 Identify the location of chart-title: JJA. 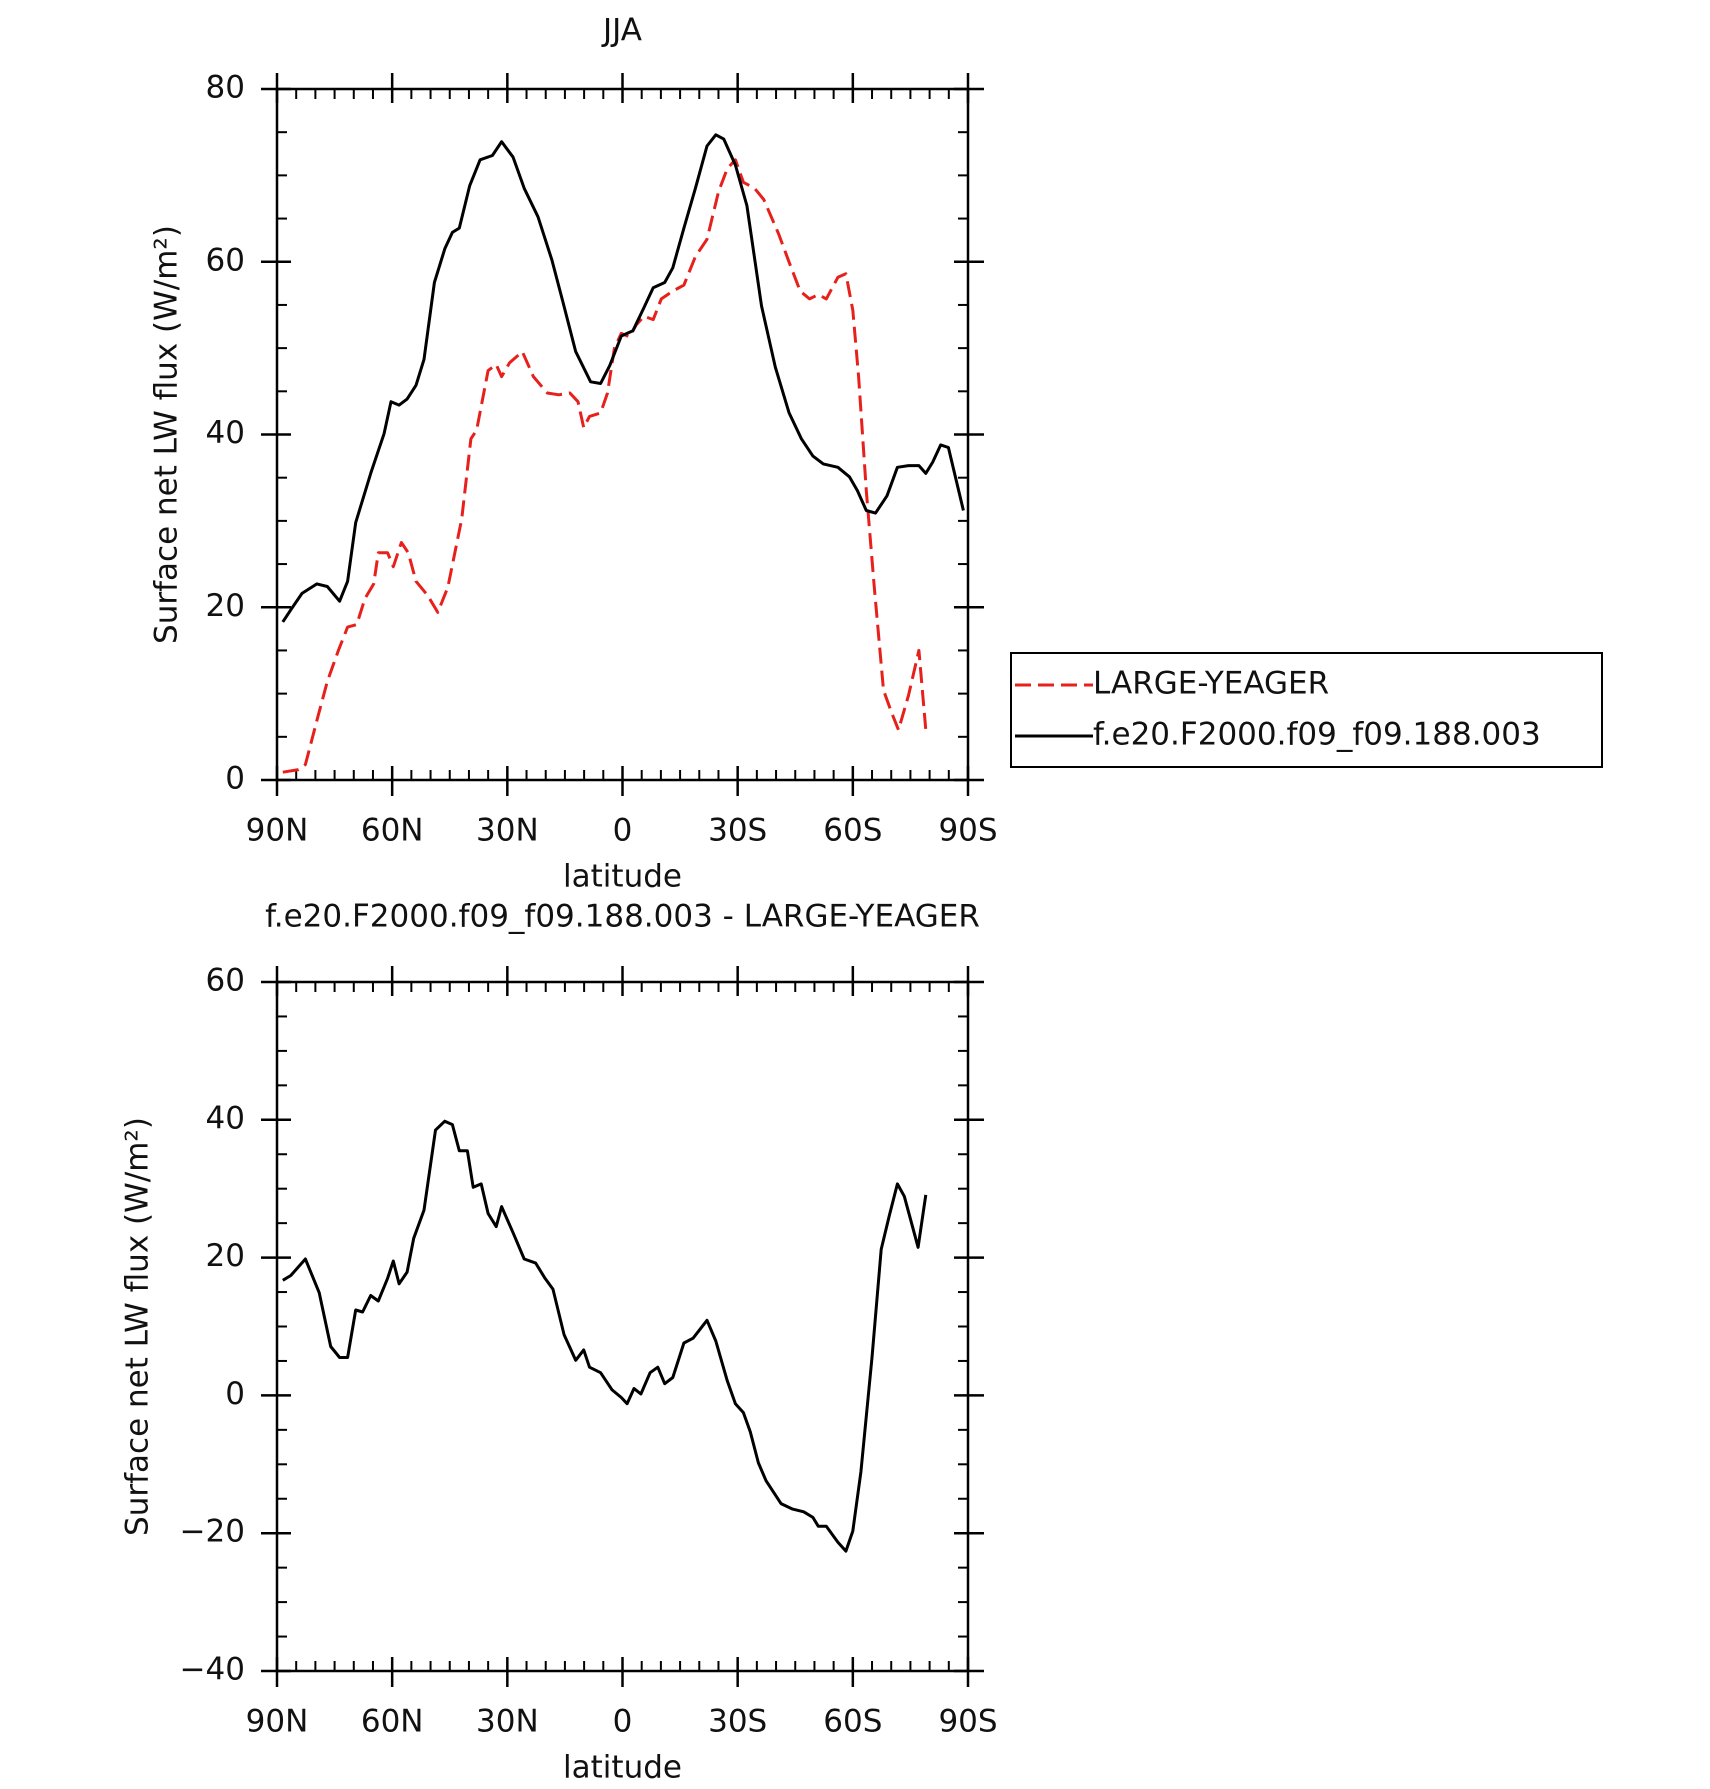
(621, 31).